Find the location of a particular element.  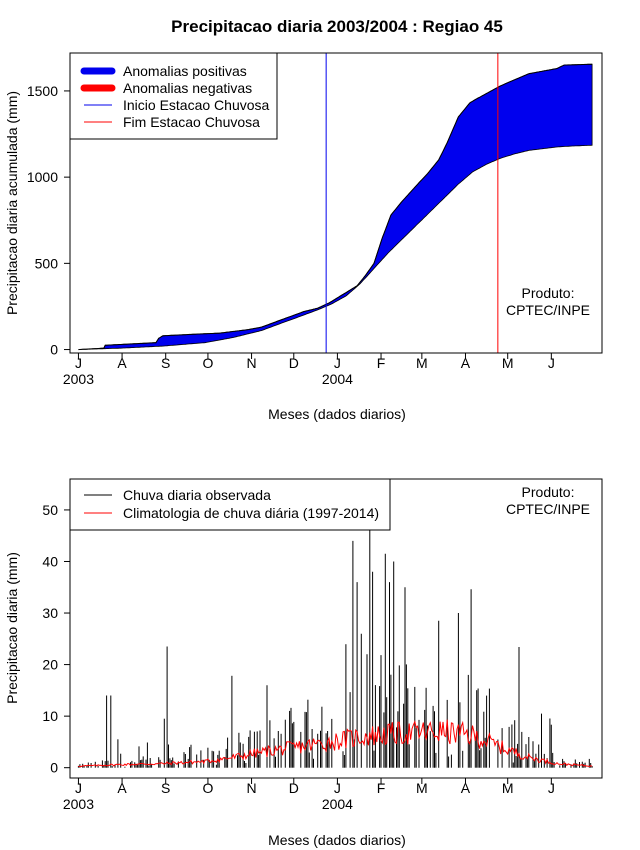

y-tick-label: 50 is located at coordinates (50, 510).